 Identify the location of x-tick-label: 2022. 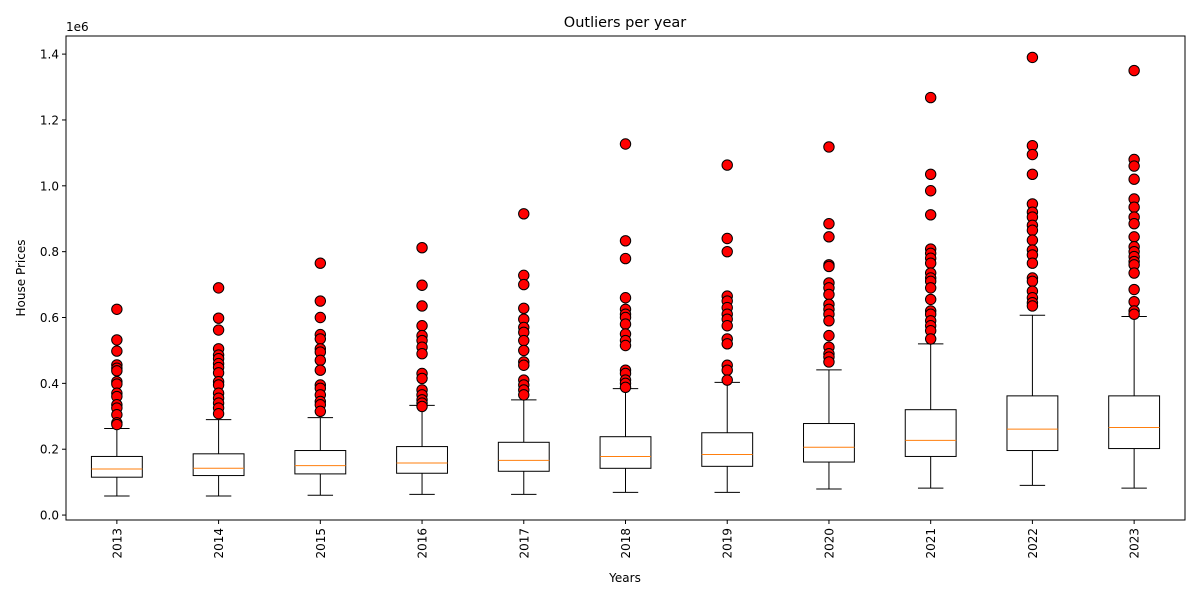
(1033, 543).